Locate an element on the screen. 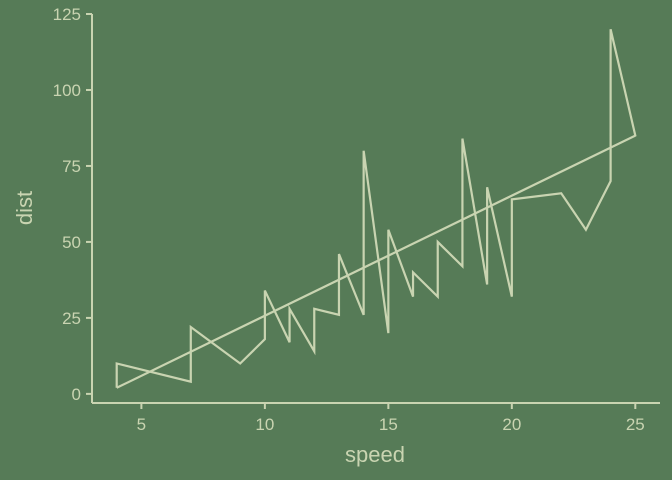 The width and height of the screenshot is (672, 480). y-tick-label: 100 is located at coordinates (67, 90).